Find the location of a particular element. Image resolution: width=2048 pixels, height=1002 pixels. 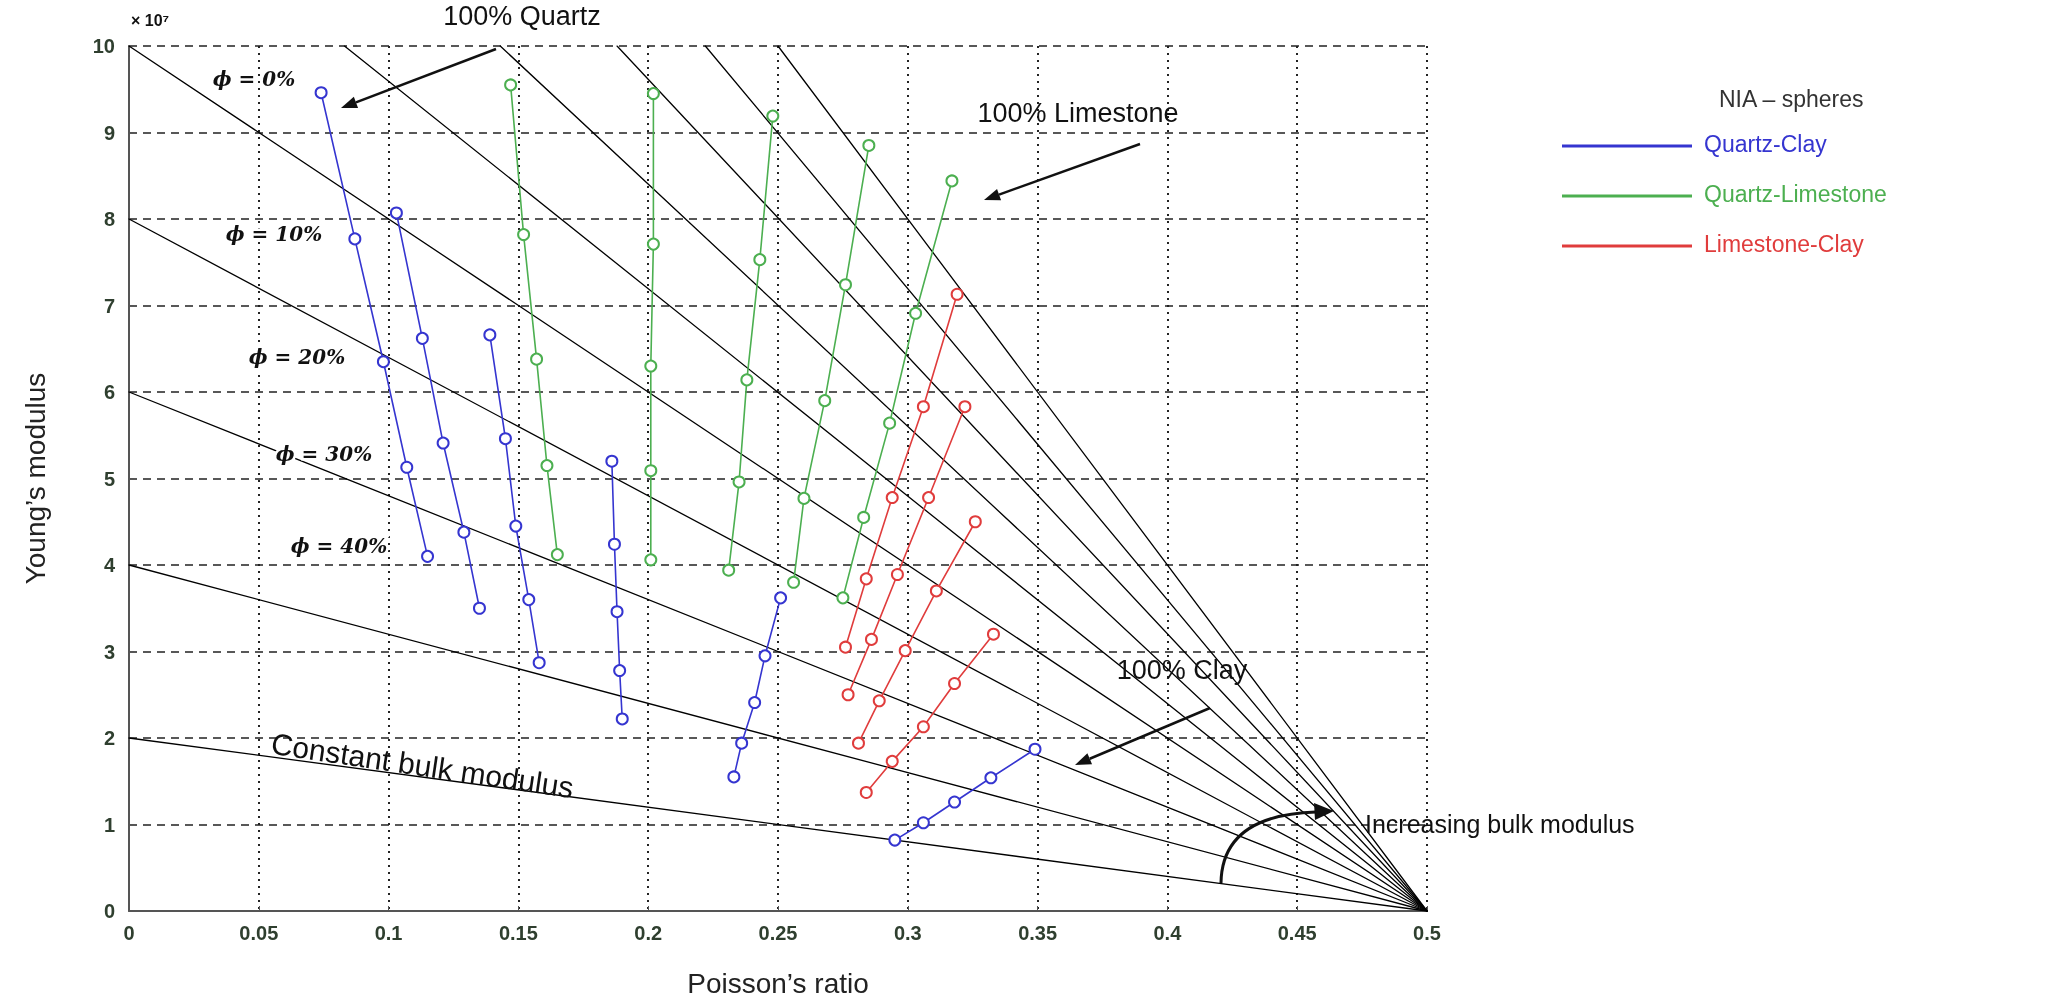

x-tick-label: 0.4 is located at coordinates (1168, 933).